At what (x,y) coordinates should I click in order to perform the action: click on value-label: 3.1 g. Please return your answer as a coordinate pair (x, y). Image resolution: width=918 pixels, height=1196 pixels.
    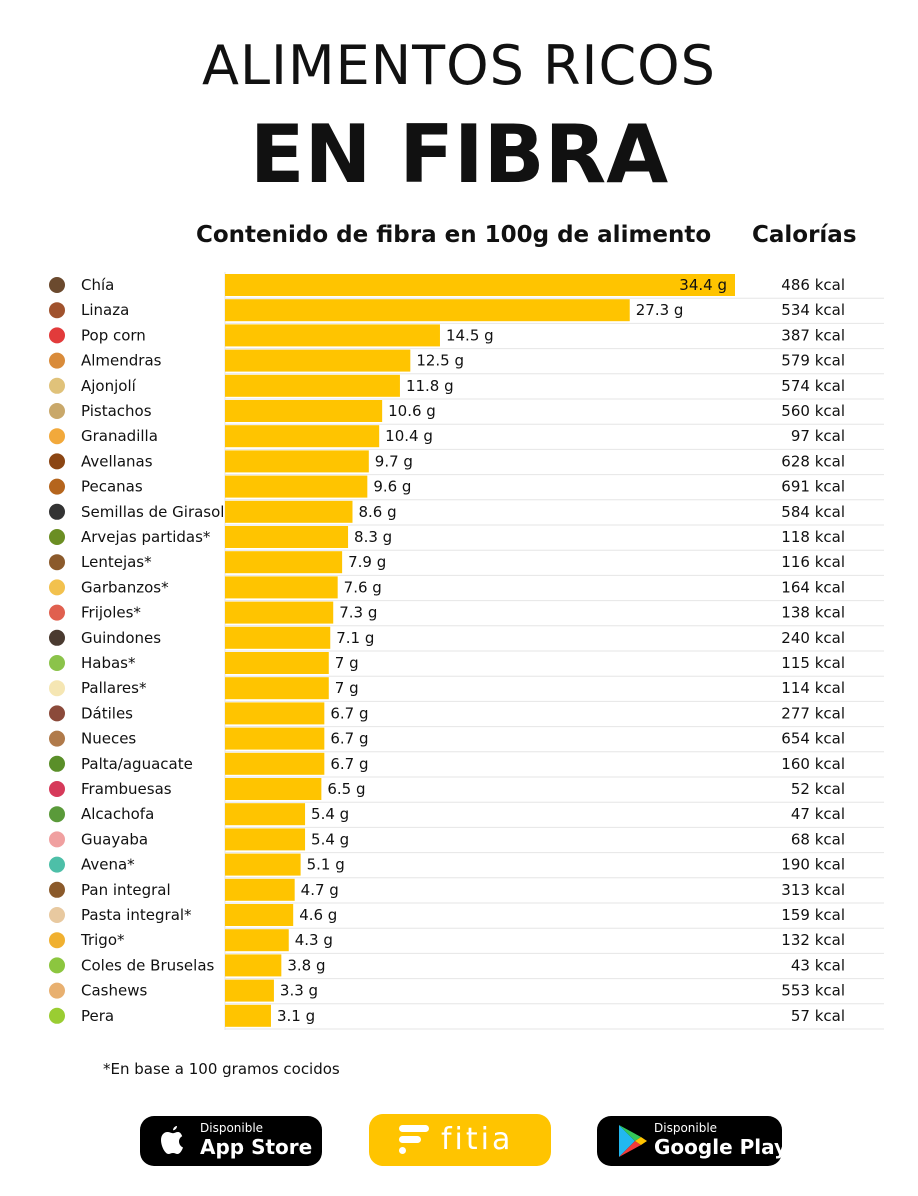
    Looking at the image, I should click on (296, 1016).